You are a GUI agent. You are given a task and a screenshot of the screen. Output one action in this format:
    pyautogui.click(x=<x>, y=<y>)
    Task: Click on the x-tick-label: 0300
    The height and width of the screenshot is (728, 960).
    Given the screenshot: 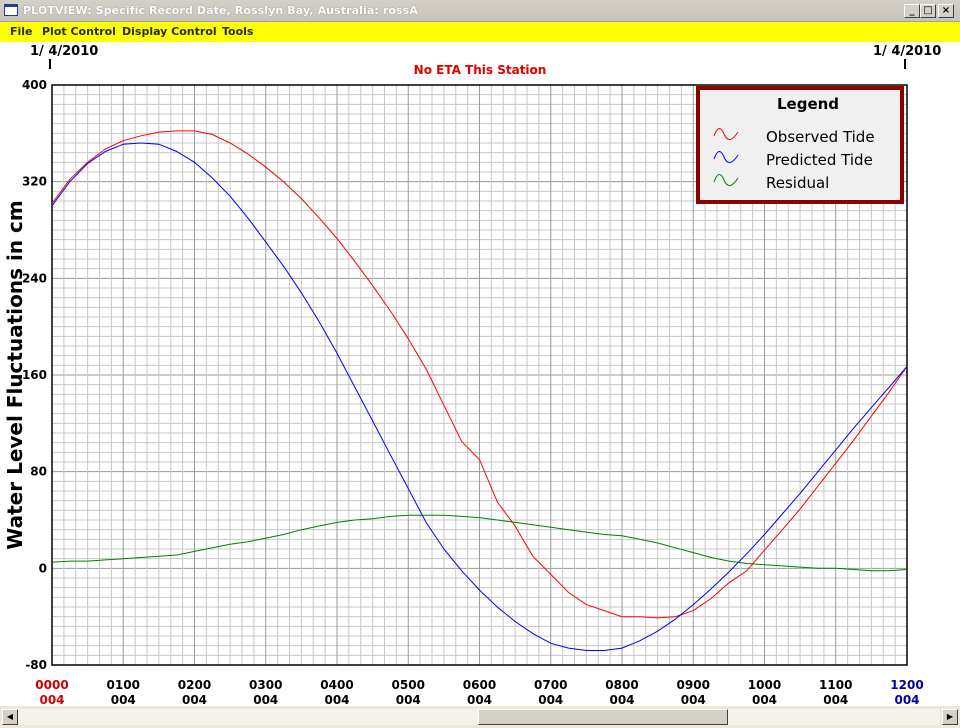 What is the action you would take?
    pyautogui.click(x=265, y=685)
    